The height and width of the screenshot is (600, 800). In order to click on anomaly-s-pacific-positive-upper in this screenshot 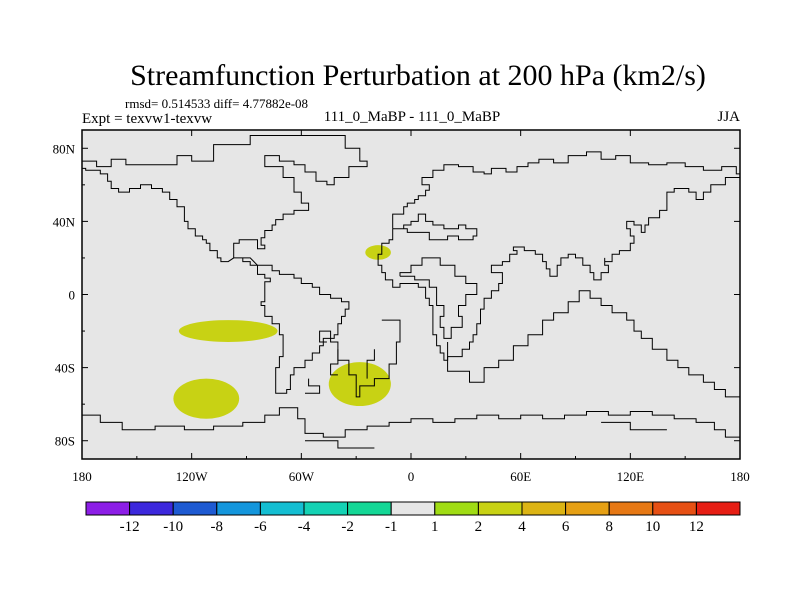, I will do `click(228, 331)`.